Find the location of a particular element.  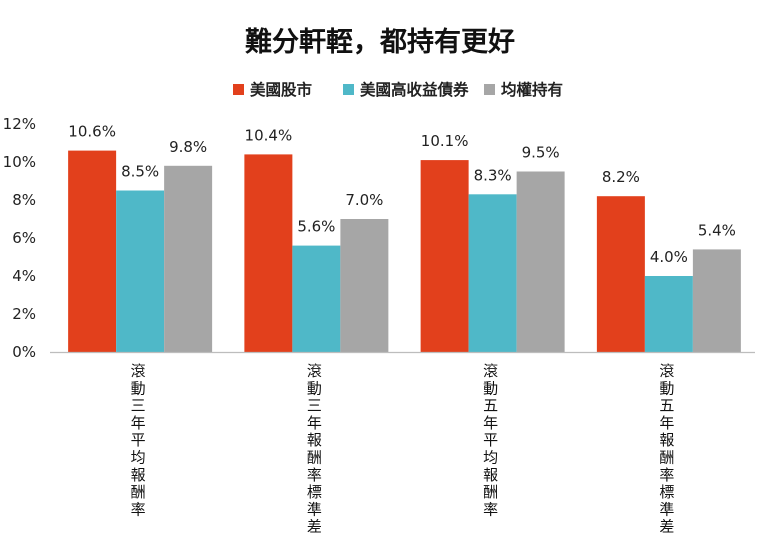

data-label: 5.4% is located at coordinates (717, 230).